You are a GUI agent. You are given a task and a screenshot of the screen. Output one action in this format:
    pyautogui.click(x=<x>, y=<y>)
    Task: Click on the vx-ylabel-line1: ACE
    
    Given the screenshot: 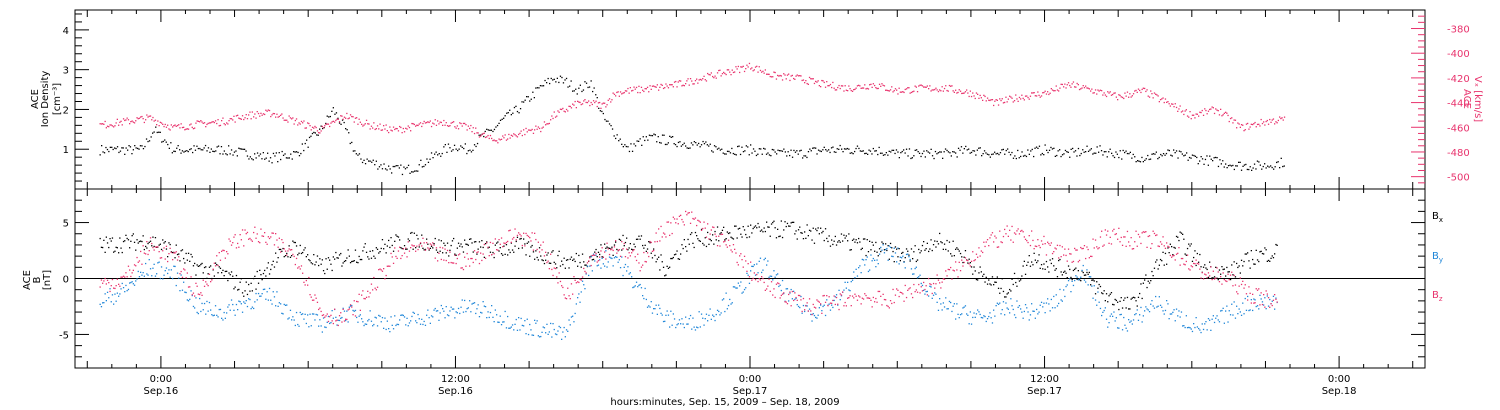 What is the action you would take?
    pyautogui.click(x=1466, y=99)
    